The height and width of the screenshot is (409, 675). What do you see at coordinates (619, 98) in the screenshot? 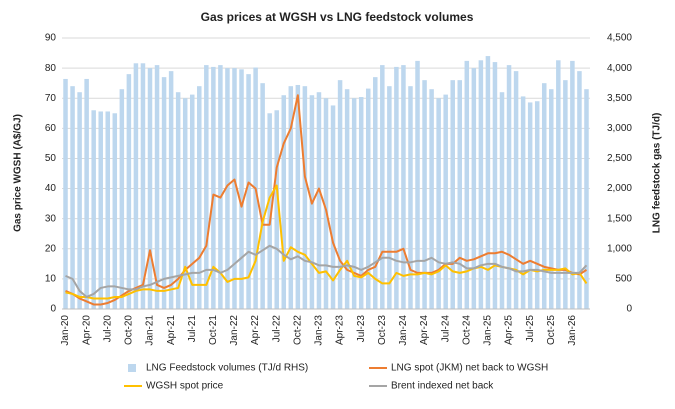
I see `y2-tick-label: 3,500` at bounding box center [619, 98].